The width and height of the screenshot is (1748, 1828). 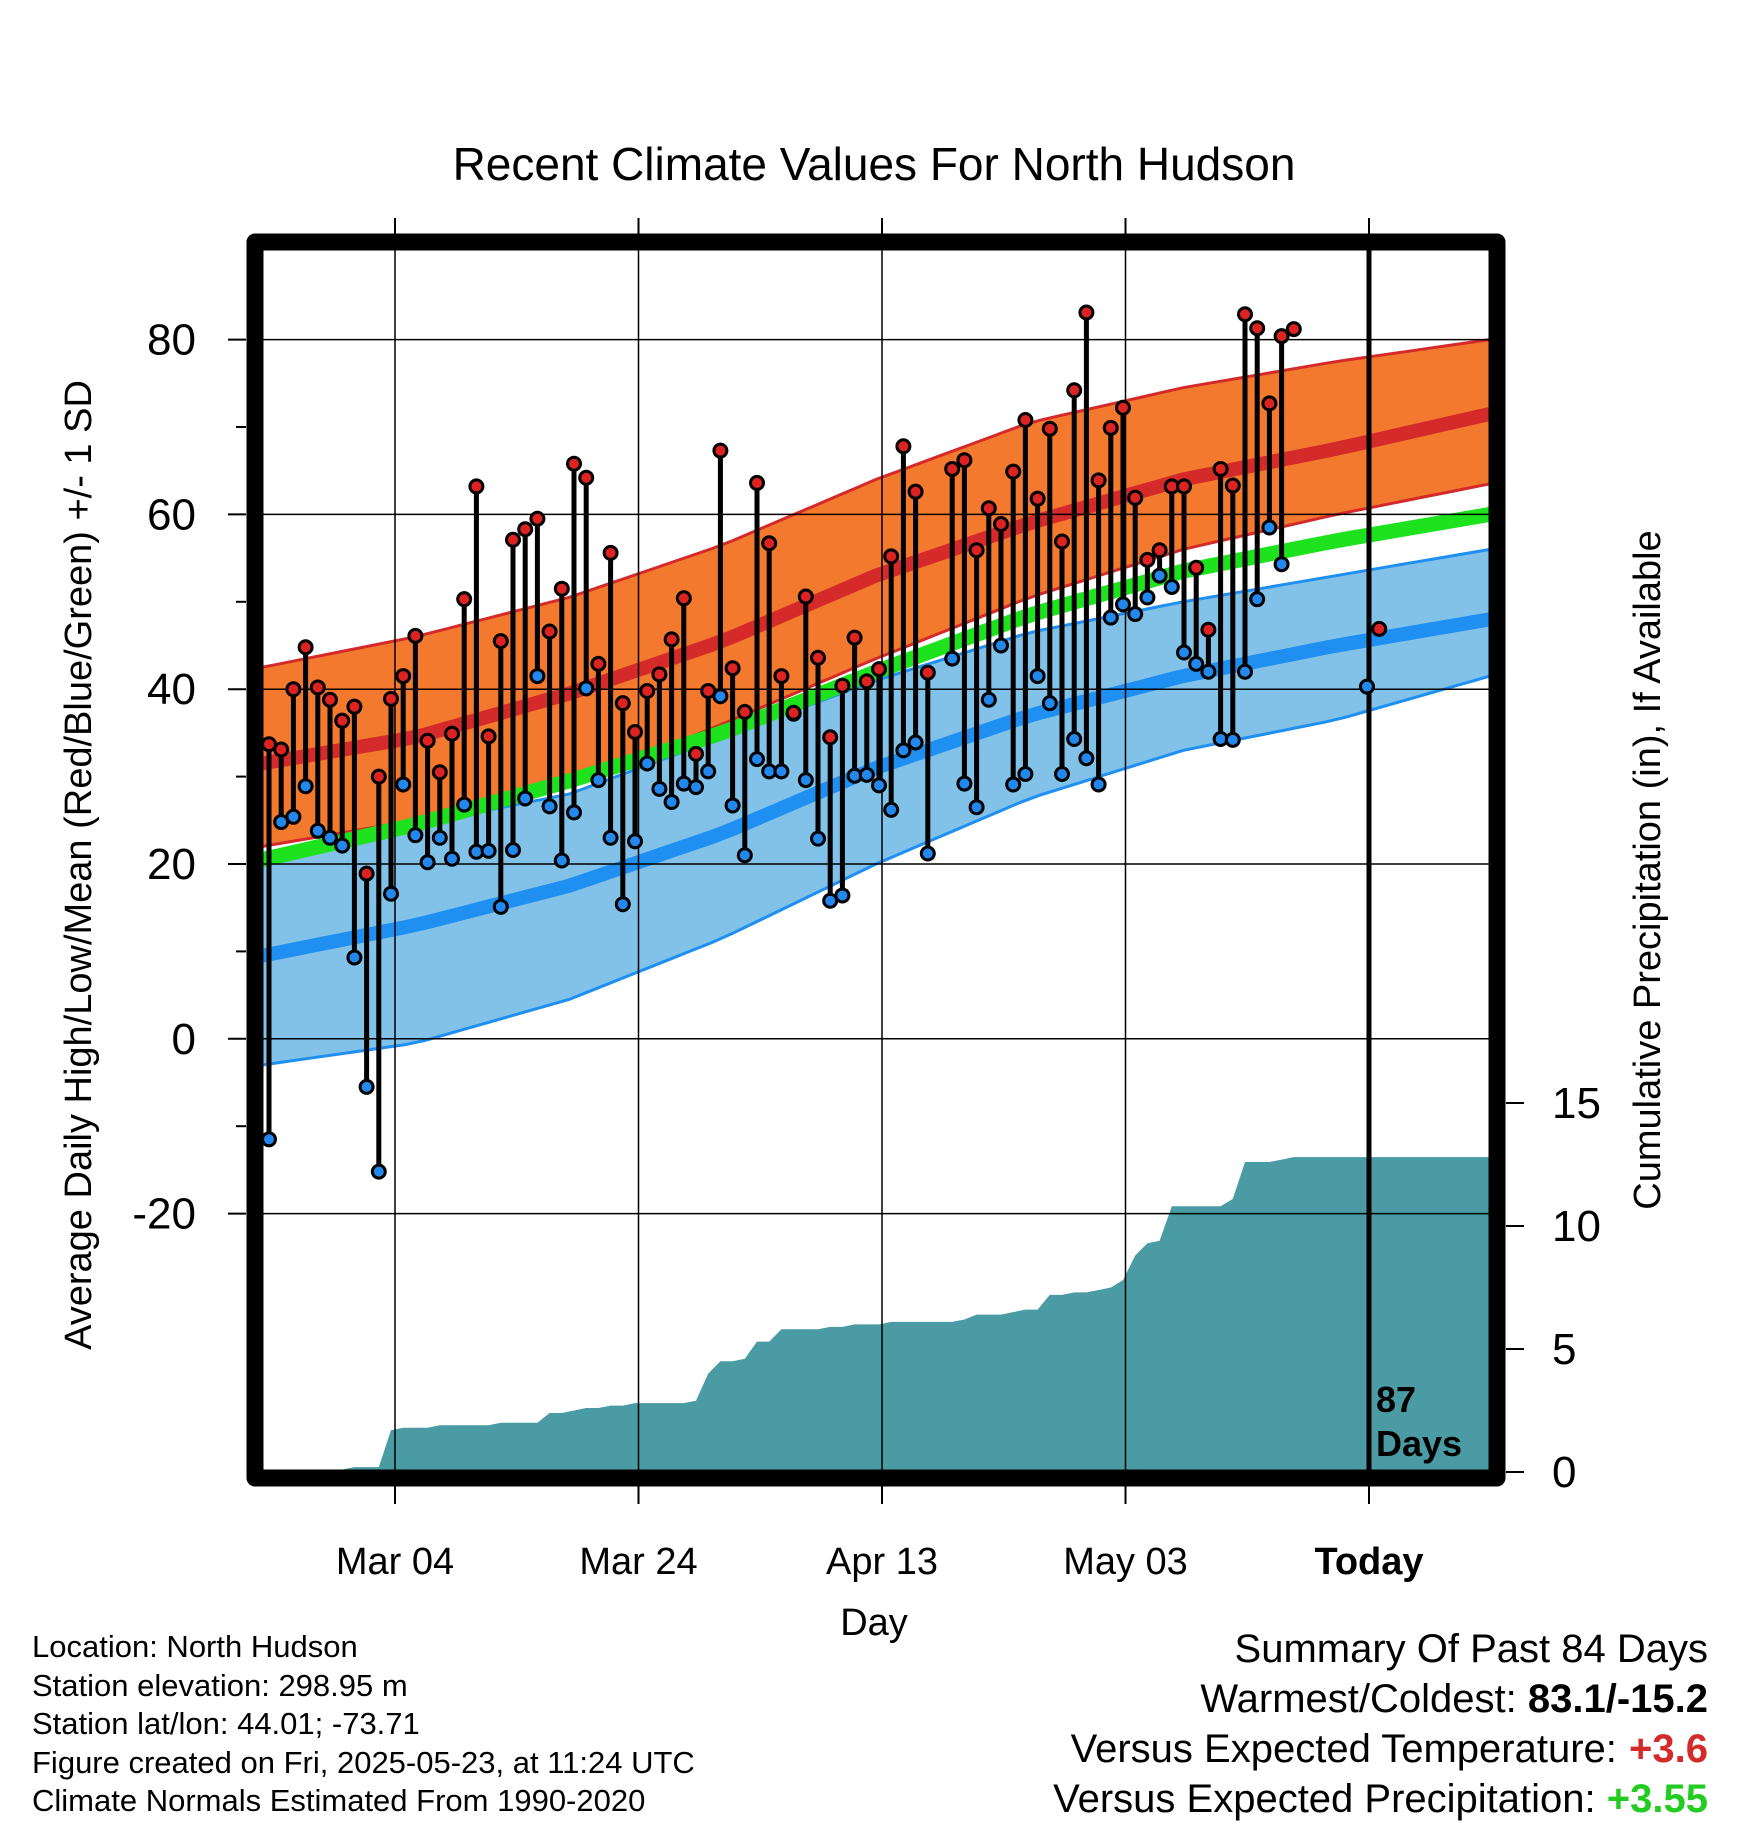 I want to click on temp-anomaly-row: Versus Expected Temperature: +3.6, so click(x=1380, y=1749).